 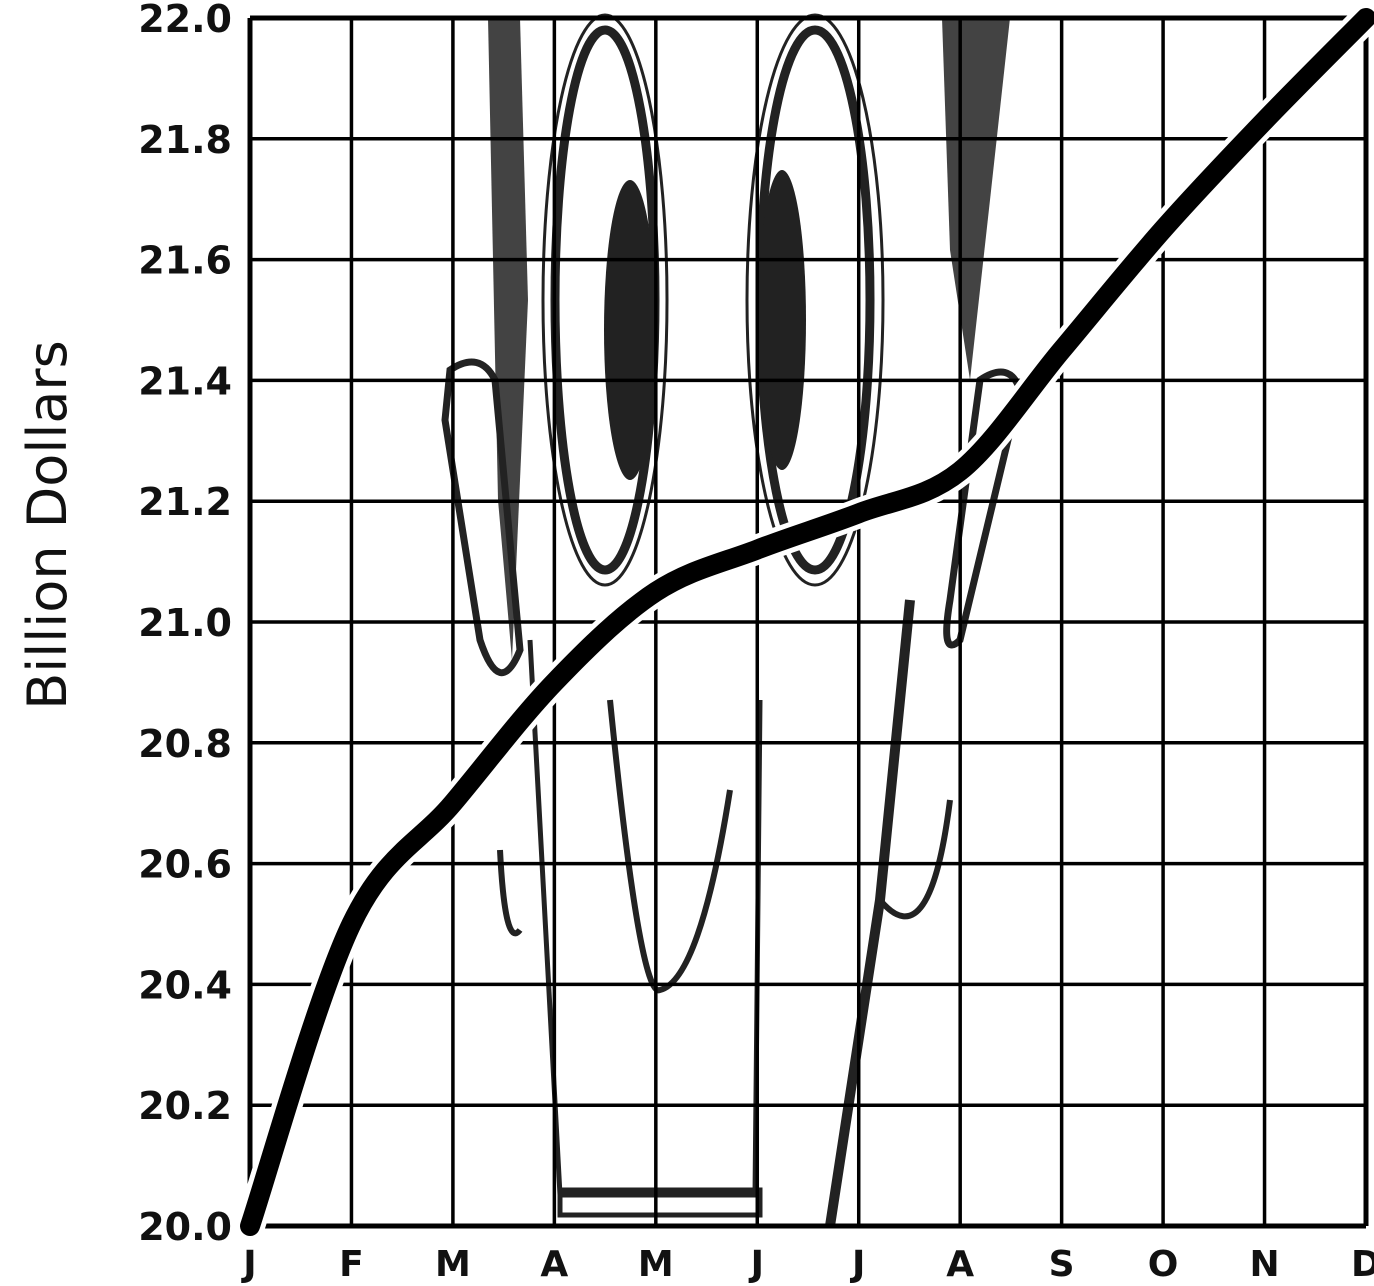 What do you see at coordinates (185, 744) in the screenshot?
I see `y-tick-label: 20.8` at bounding box center [185, 744].